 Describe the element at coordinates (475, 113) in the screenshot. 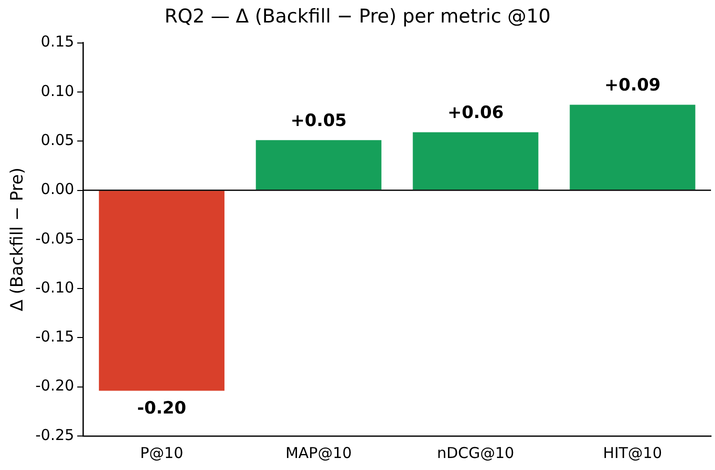

I see `data-label: +0.06` at that location.